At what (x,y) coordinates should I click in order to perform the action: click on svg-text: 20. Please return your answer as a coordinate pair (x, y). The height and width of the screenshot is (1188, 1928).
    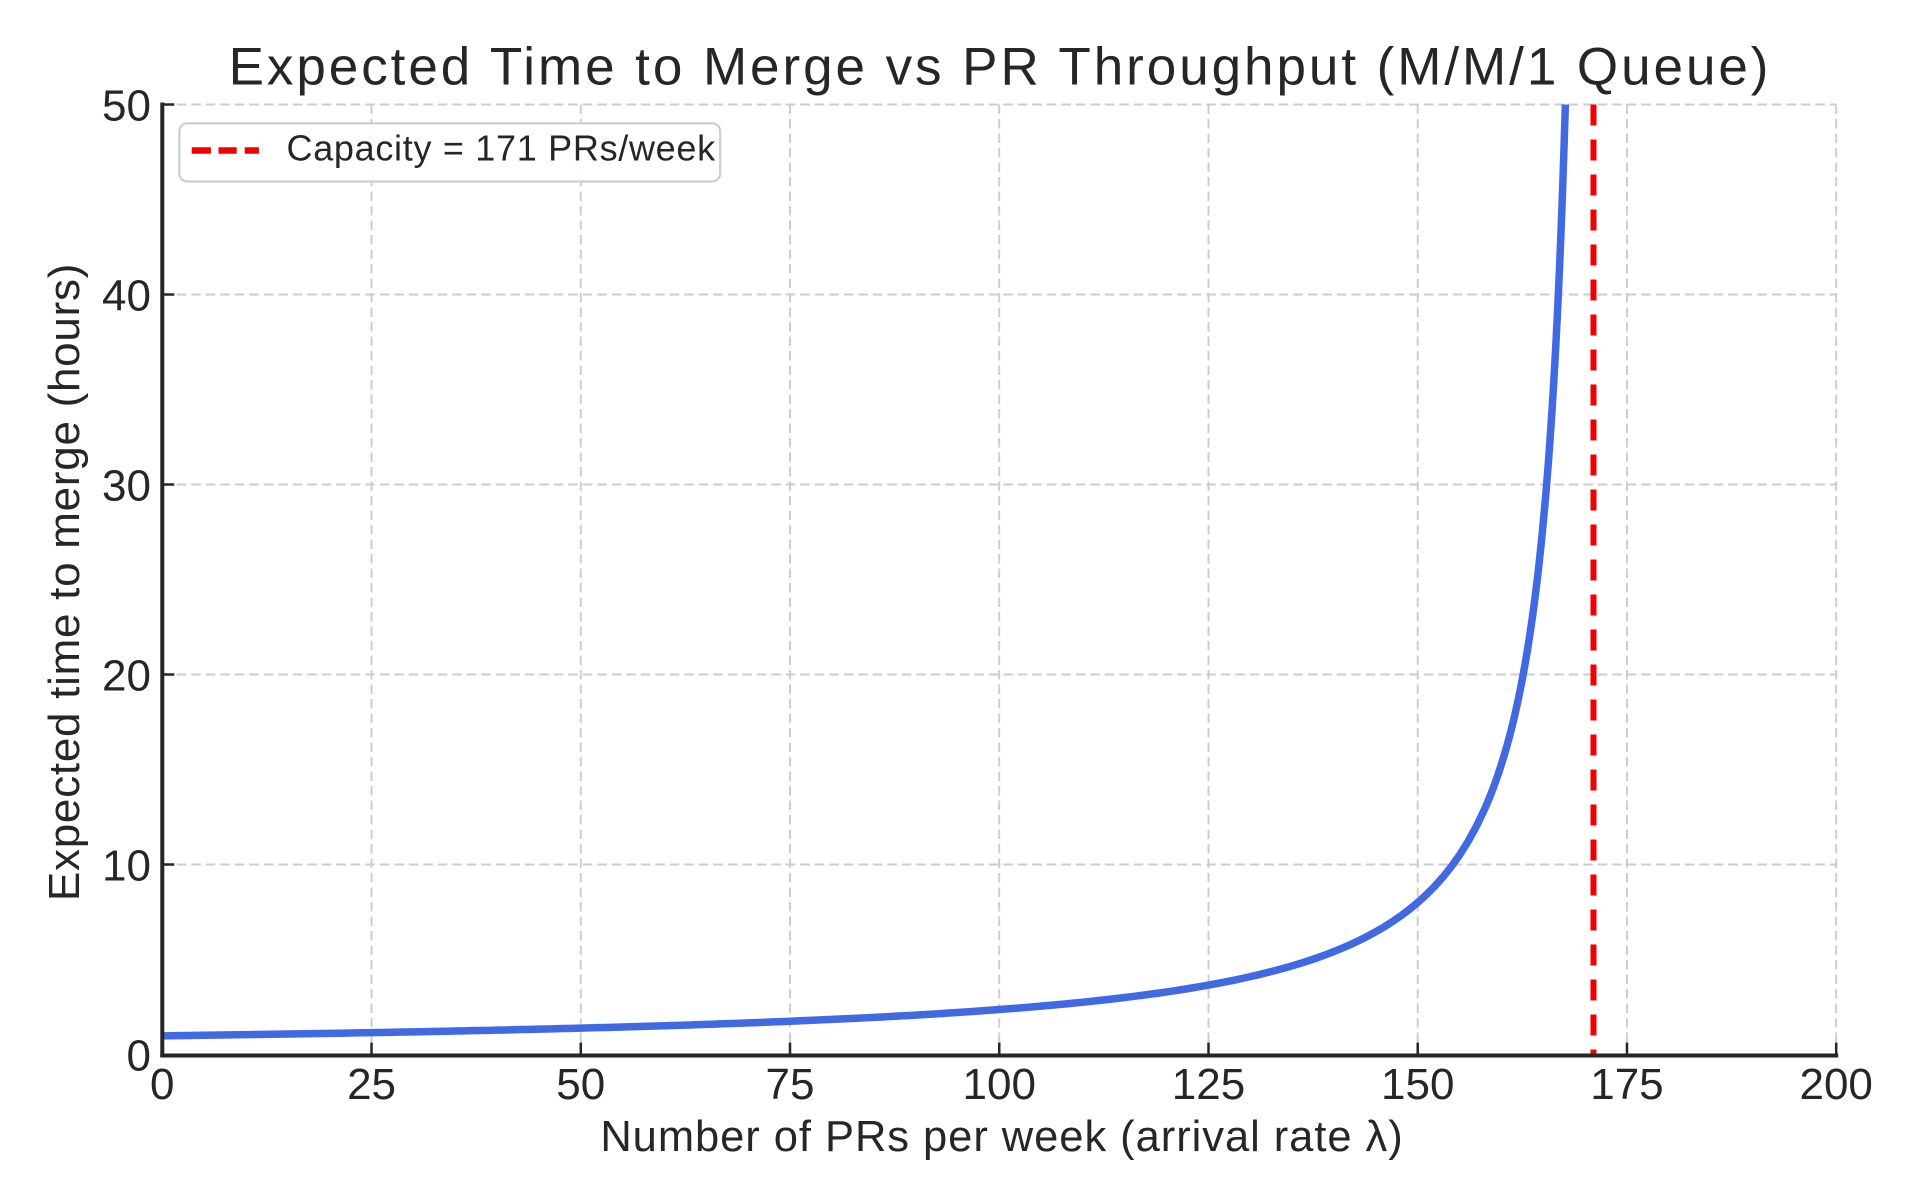
    Looking at the image, I should click on (126, 676).